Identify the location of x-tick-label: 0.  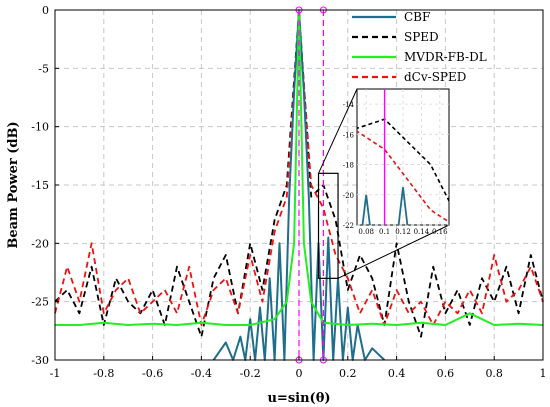
(299, 373).